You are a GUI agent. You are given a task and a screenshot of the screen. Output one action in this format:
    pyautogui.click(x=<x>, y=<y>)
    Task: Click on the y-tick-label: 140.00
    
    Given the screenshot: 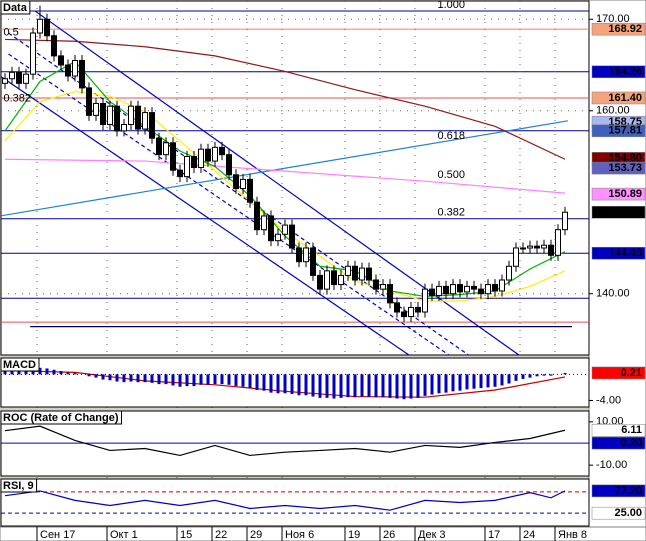 What is the action you would take?
    pyautogui.click(x=613, y=294)
    